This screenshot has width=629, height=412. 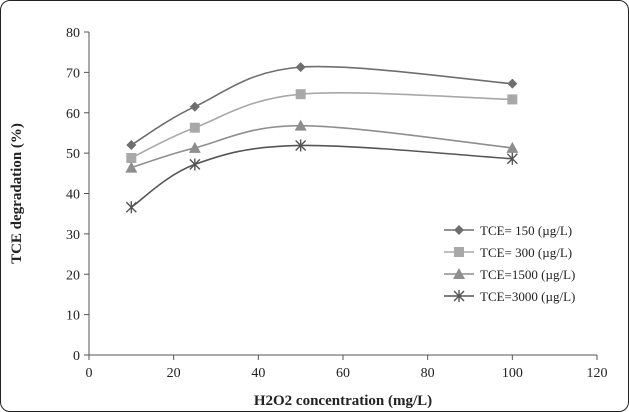 I want to click on y-tick-label: 50, so click(x=73, y=154).